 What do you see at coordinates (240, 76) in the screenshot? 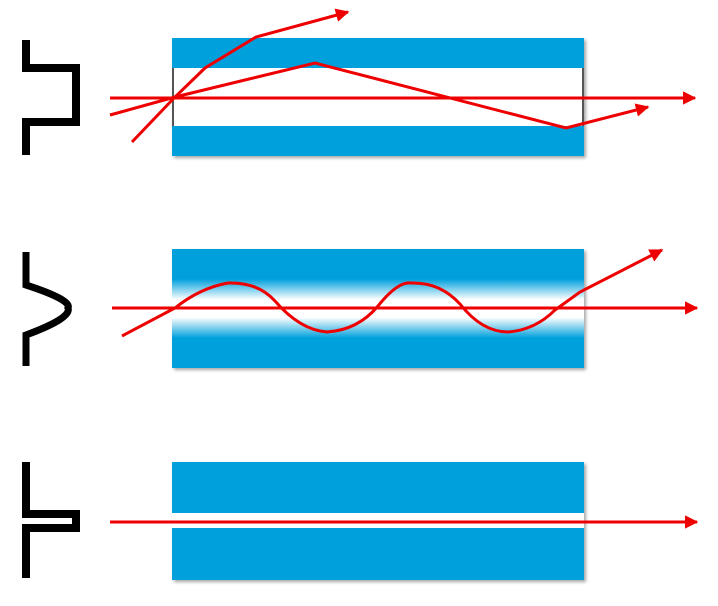
I see `step-index-escaping-ray` at bounding box center [240, 76].